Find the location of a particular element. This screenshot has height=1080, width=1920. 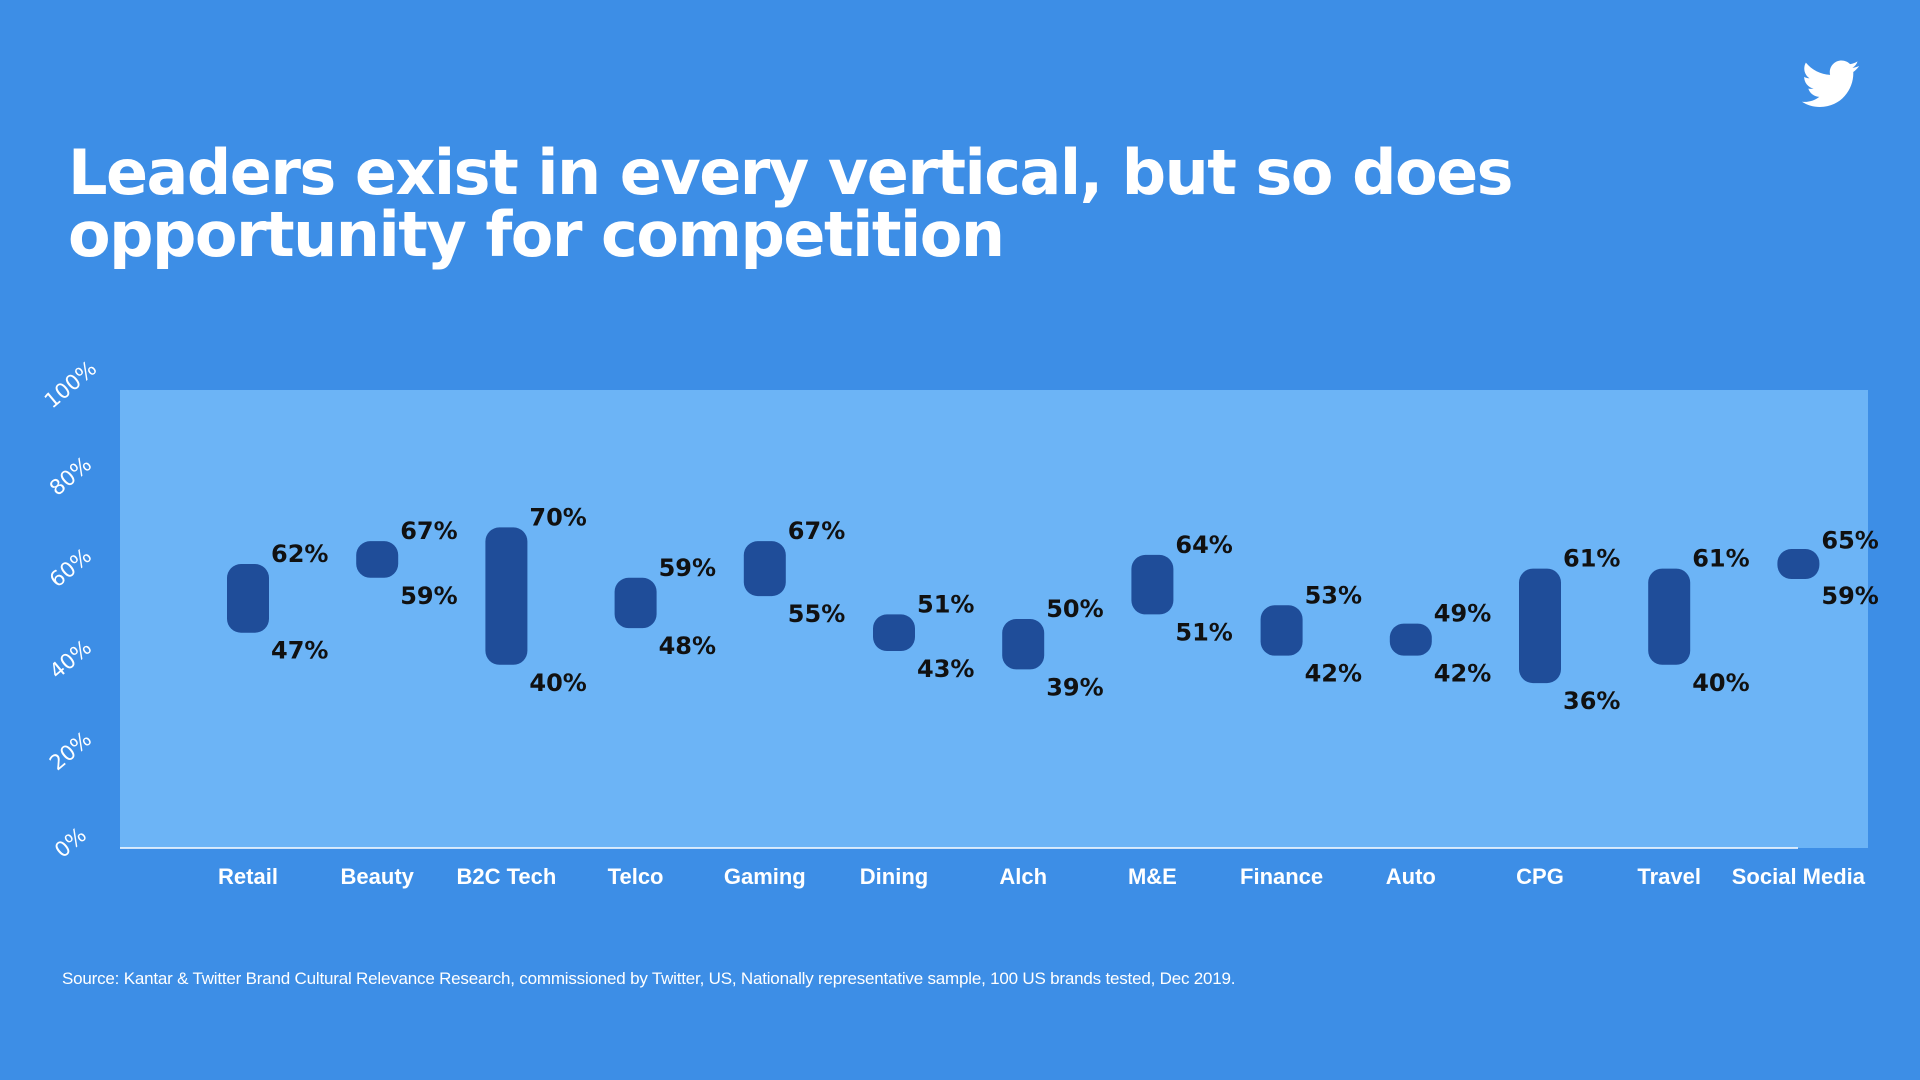

category-label: Dining is located at coordinates (894, 876).